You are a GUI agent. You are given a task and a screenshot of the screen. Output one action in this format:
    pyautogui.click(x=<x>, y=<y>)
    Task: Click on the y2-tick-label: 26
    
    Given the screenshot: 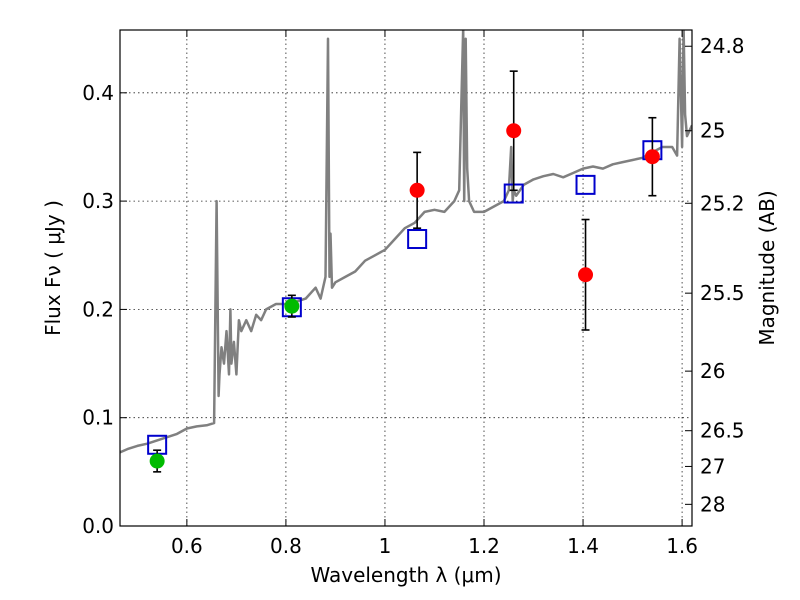 What is the action you would take?
    pyautogui.click(x=712, y=371)
    